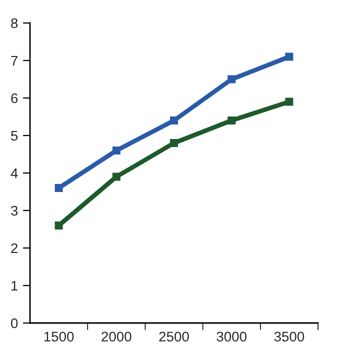  Describe the element at coordinates (117, 337) in the screenshot. I see `x-tick-label: 2000` at that location.